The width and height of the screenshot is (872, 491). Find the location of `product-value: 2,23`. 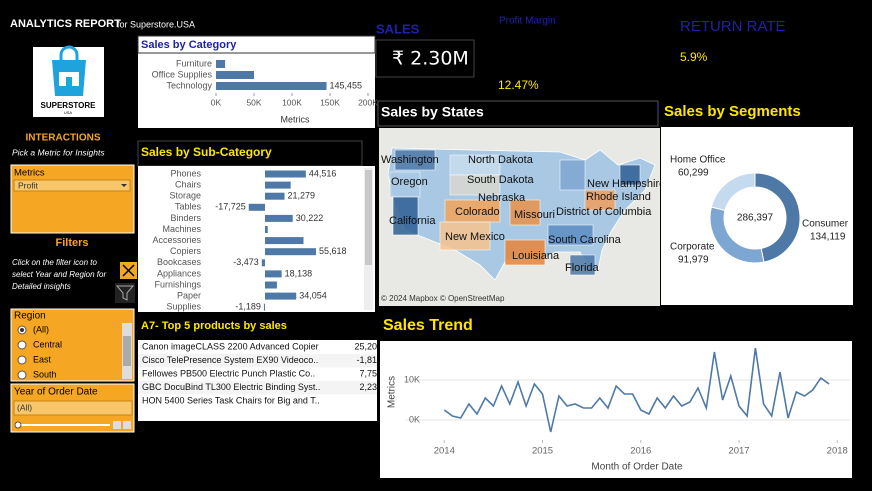

product-value: 2,23 is located at coordinates (368, 387).